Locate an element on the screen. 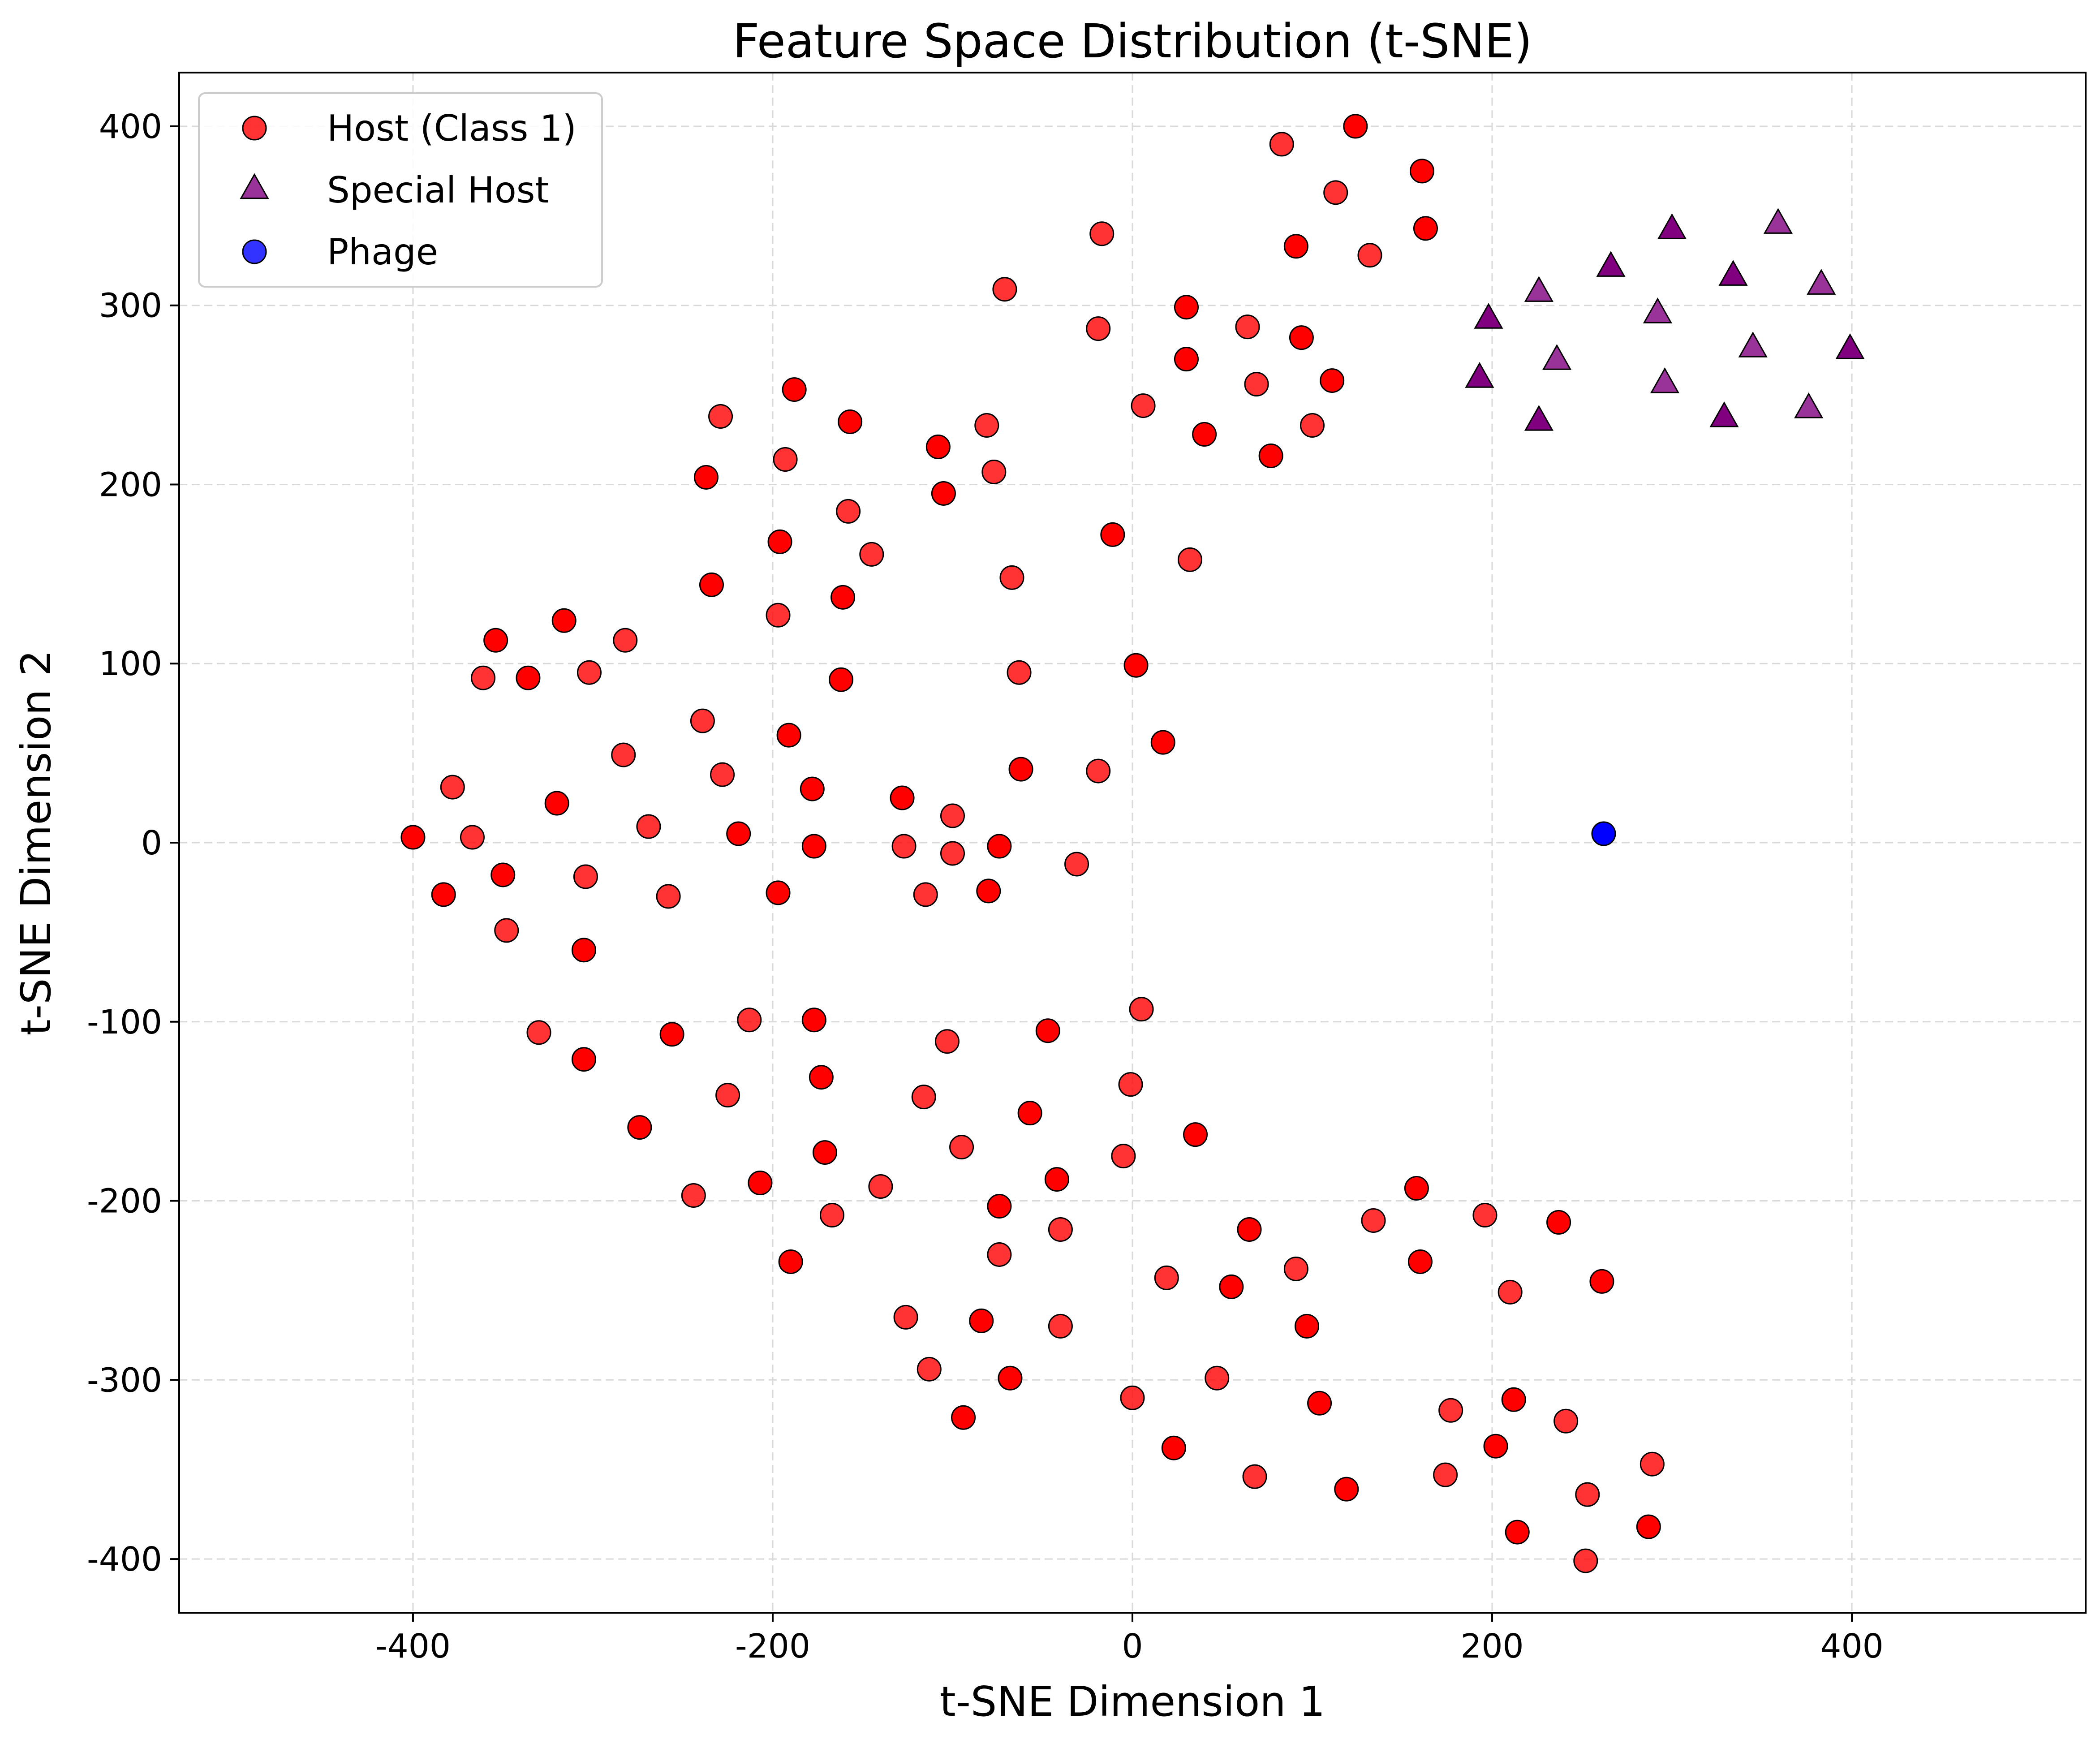  legend-label-phage: Phage is located at coordinates (382, 252).